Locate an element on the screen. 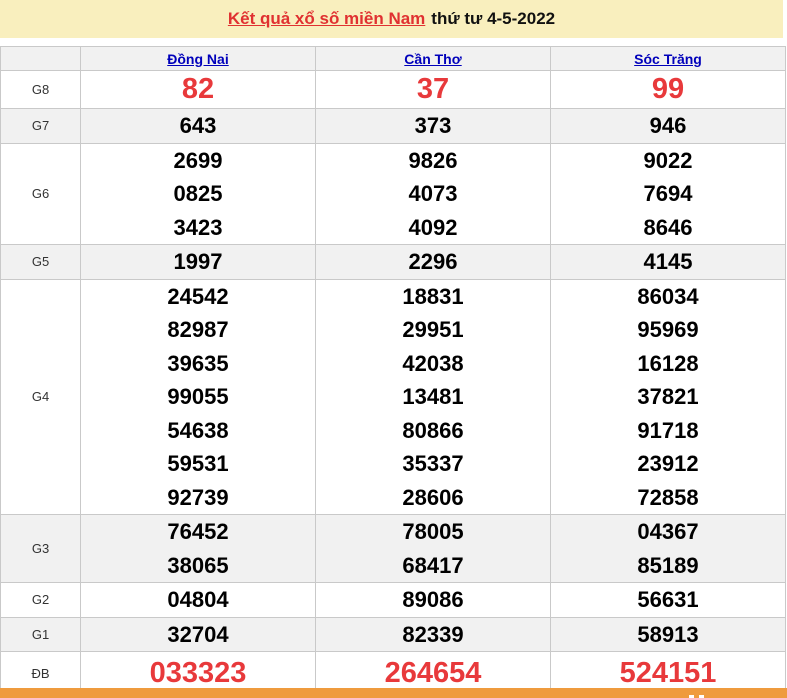 This screenshot has height=698, width=787. prize-values-cell: 9022 7694 8646 is located at coordinates (668, 193).